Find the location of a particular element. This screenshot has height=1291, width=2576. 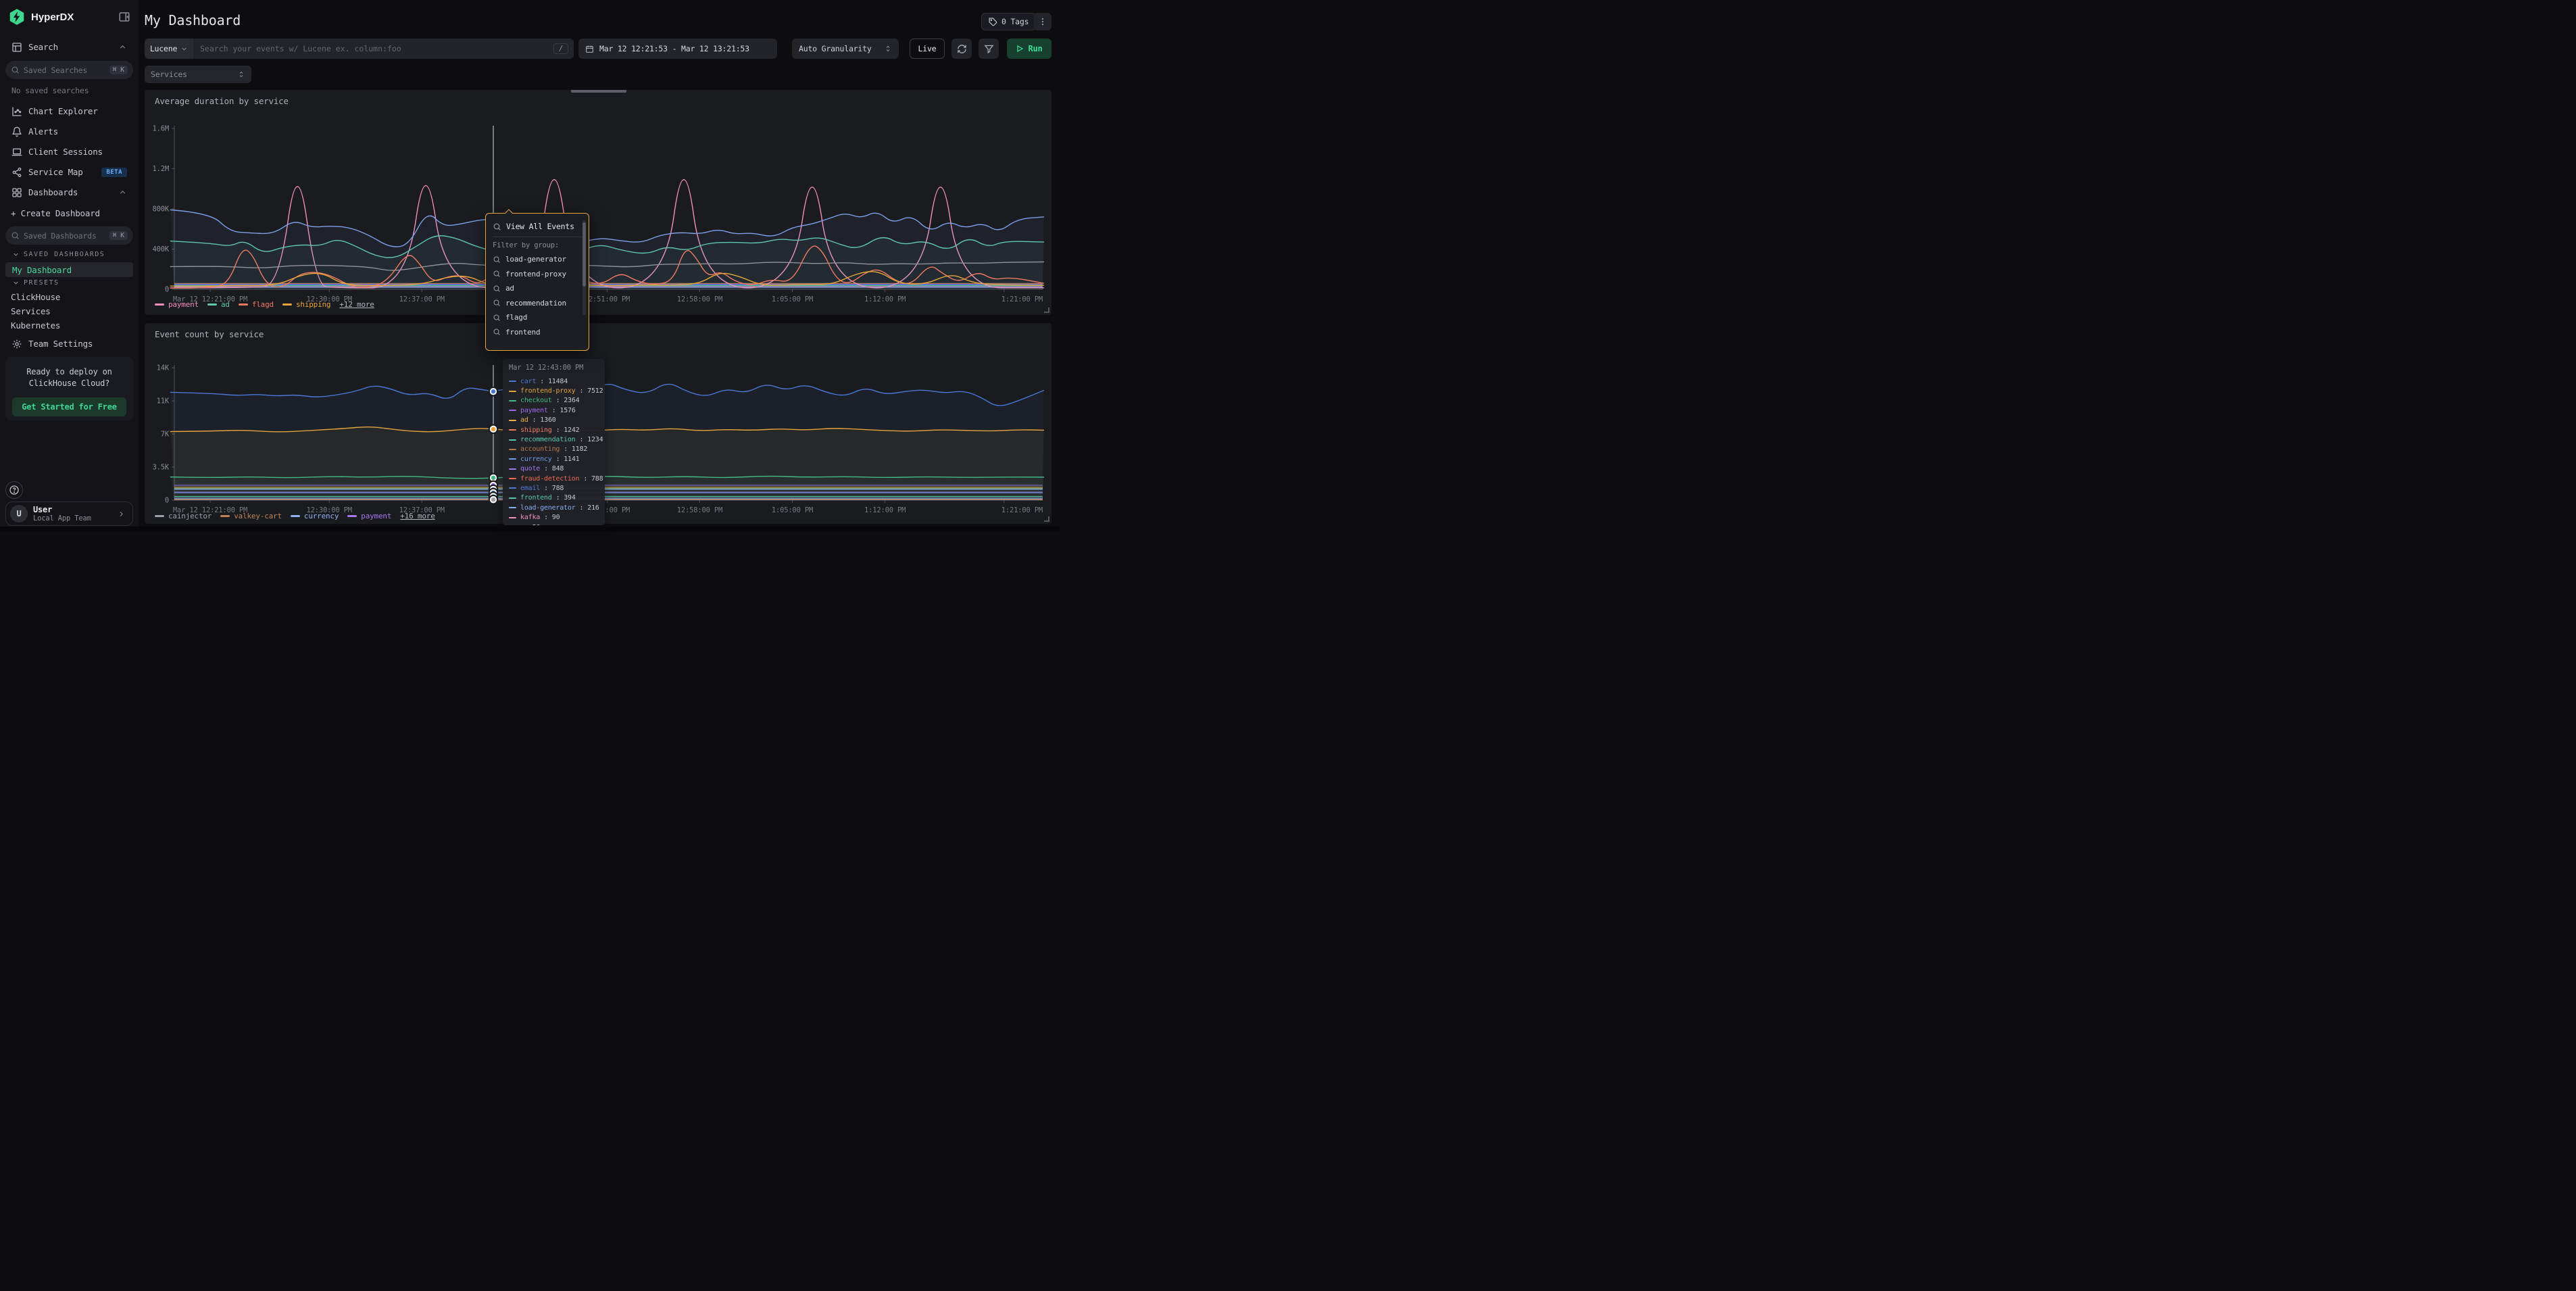

filter-group-item: recommendation is located at coordinates (538, 303).